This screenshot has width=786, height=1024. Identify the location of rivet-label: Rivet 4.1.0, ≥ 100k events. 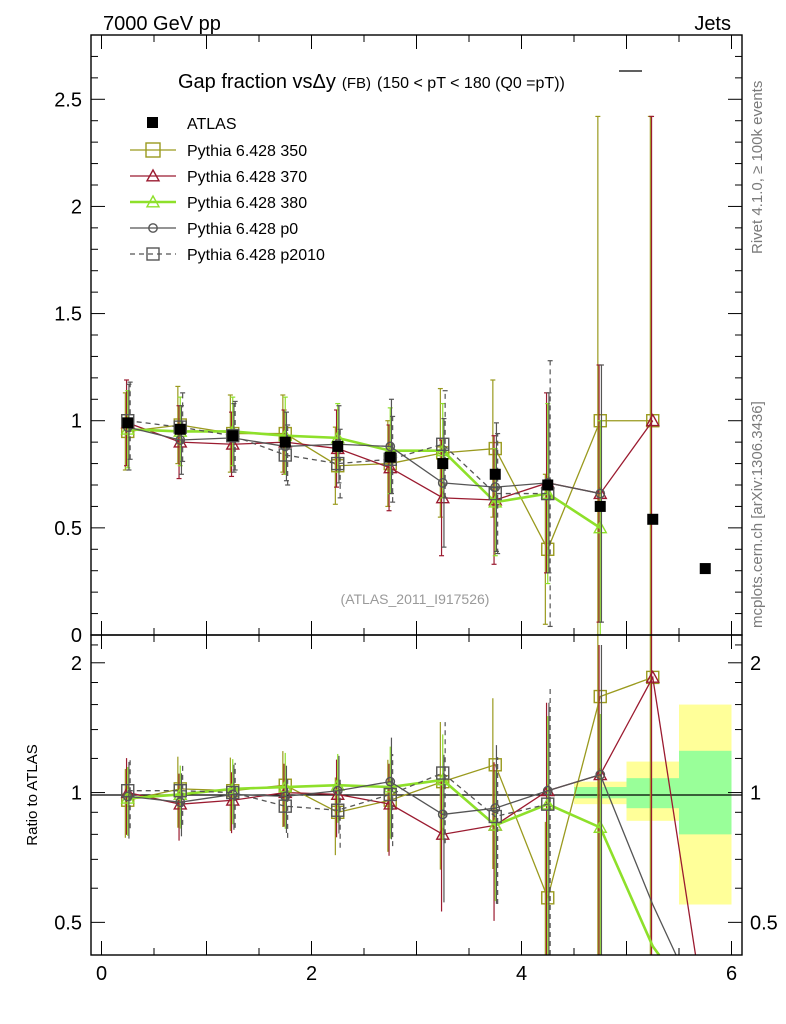
(757, 167).